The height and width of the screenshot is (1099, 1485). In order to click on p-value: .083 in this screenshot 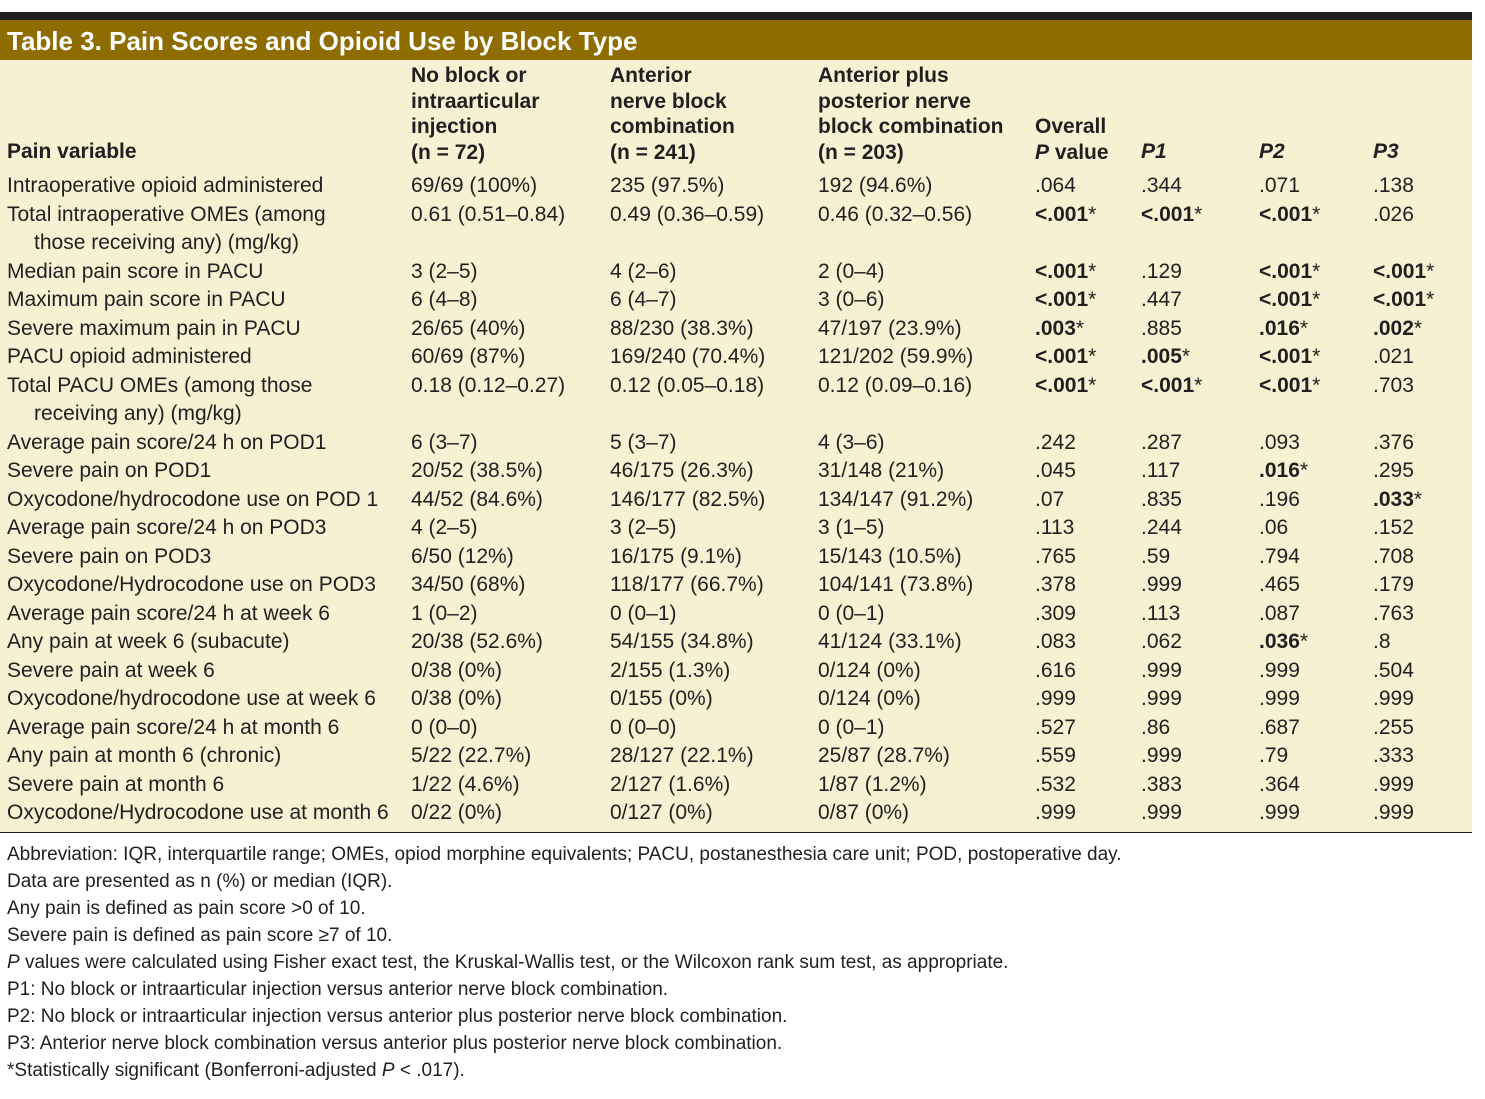, I will do `click(1055, 641)`.